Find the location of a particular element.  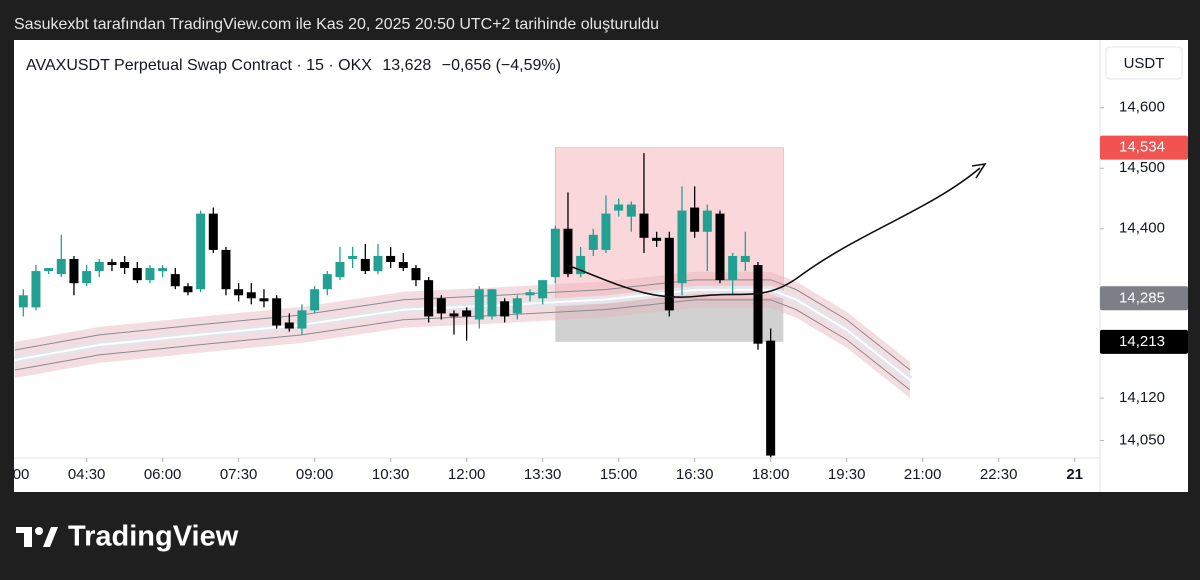

unit-box is located at coordinates (1144, 63).